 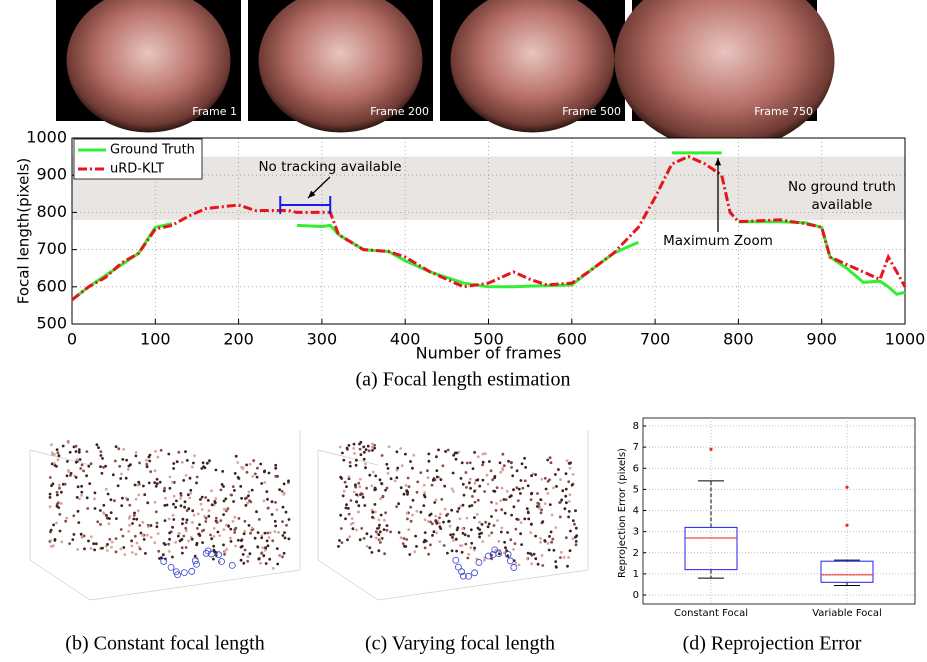 What do you see at coordinates (847, 571) in the screenshot?
I see `box` at bounding box center [847, 571].